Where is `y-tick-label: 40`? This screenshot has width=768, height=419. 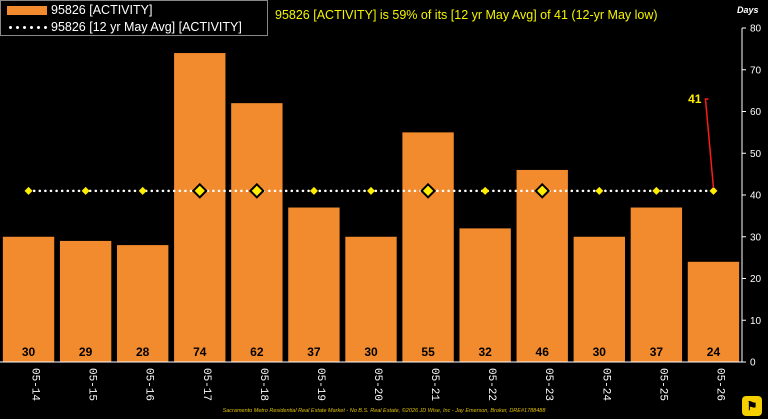 y-tick-label: 40 is located at coordinates (756, 196).